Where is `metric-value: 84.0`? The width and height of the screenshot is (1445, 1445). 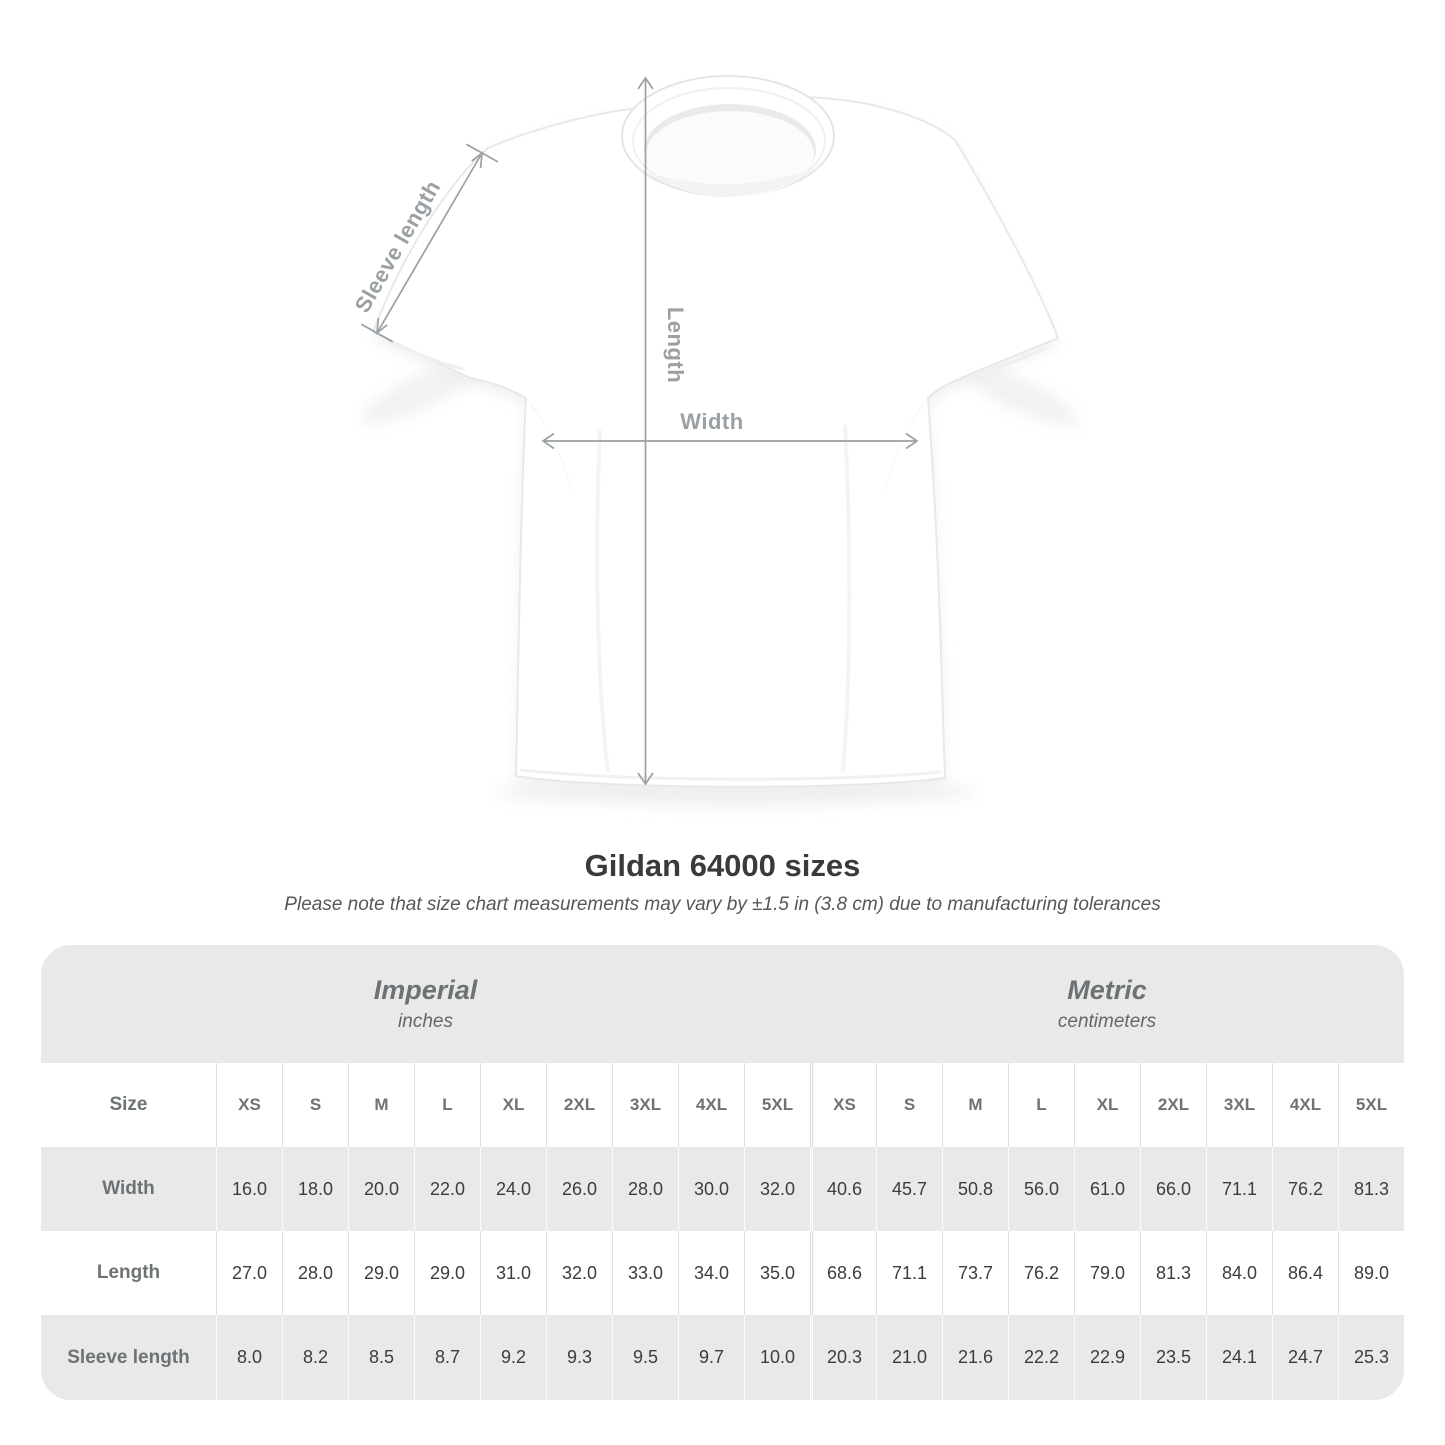
metric-value: 84.0 is located at coordinates (1239, 1273).